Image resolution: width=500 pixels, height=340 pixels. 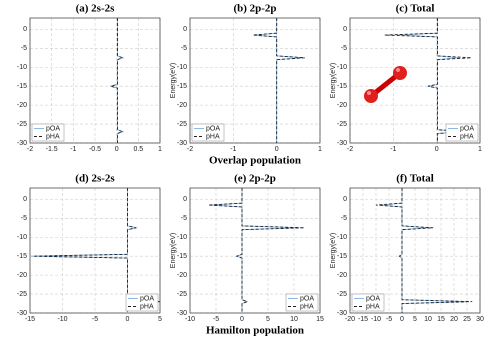 What do you see at coordinates (95, 179) in the screenshot?
I see `panel-title: (d) 2s-2s` at bounding box center [95, 179].